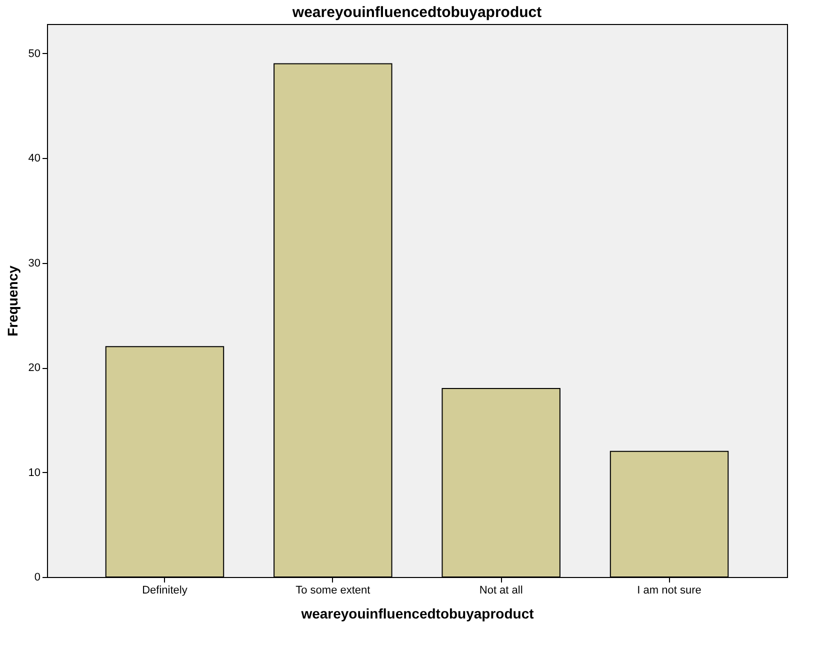  What do you see at coordinates (165, 590) in the screenshot?
I see `x-tick-label: Definitely` at bounding box center [165, 590].